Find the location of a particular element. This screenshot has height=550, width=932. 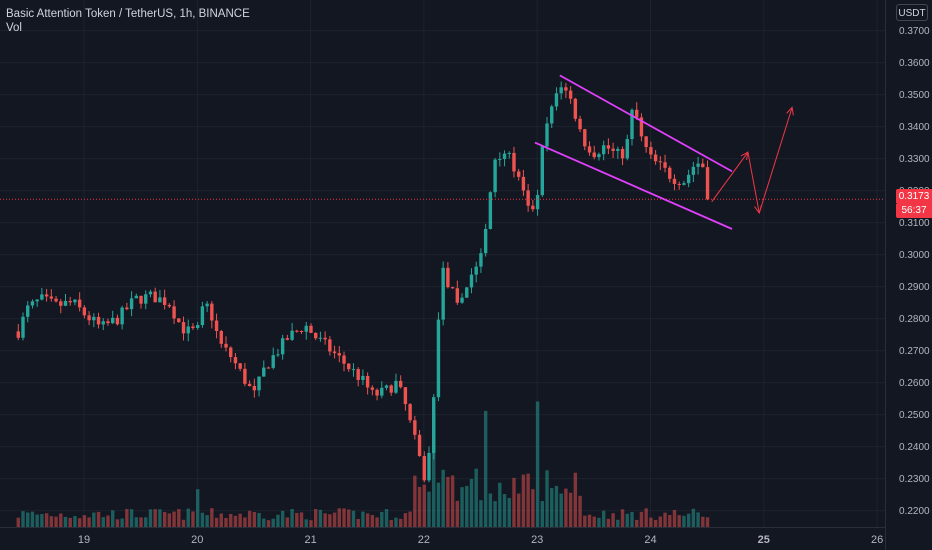

volume-indicator-label: Vol is located at coordinates (14, 28).